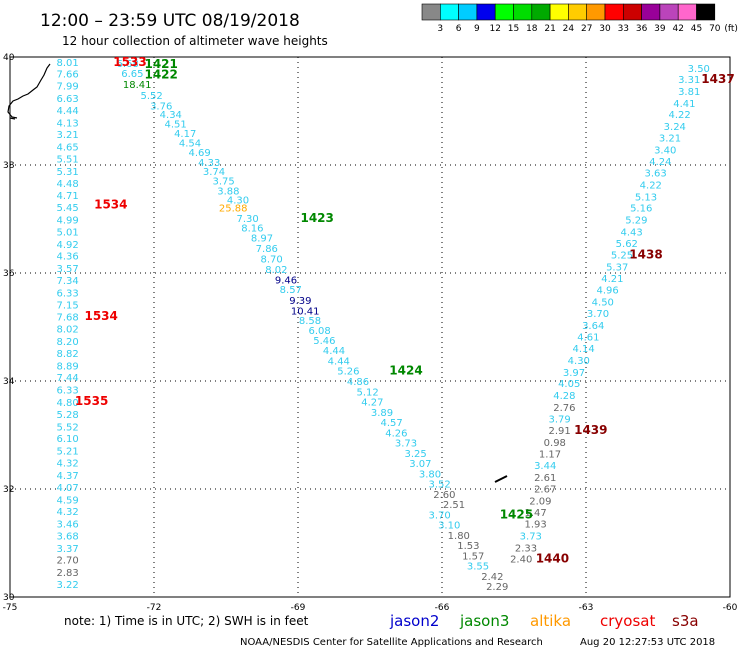  I want to click on time-label: 1533, so click(129, 62).